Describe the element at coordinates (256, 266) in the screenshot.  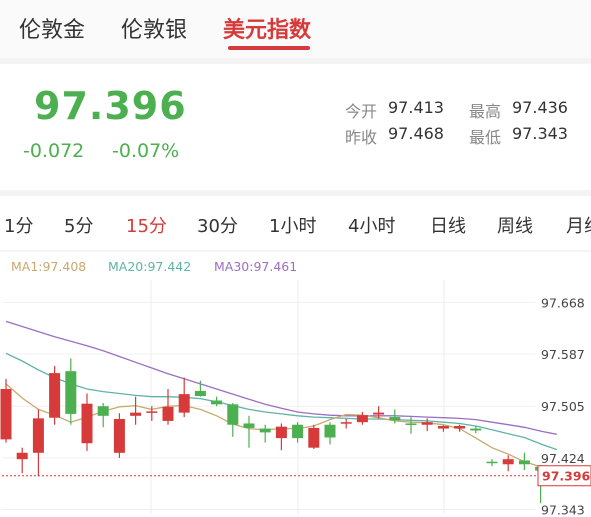
I see `ma30-label: MA30:97.461` at that location.